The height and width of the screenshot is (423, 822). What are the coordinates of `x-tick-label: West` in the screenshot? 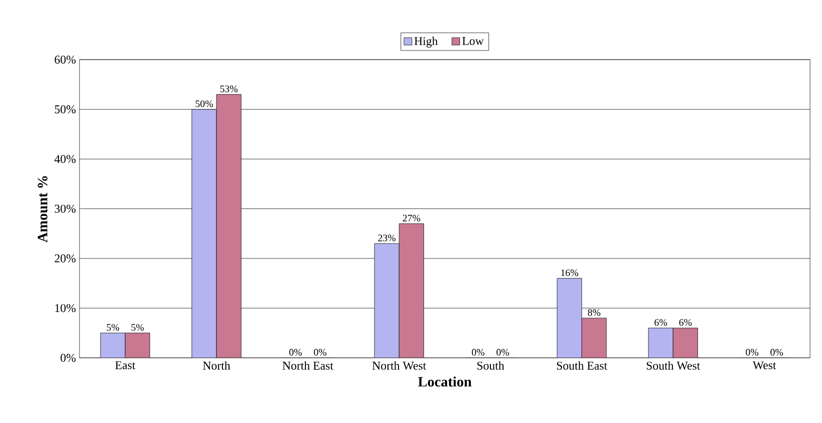 It's located at (764, 365).